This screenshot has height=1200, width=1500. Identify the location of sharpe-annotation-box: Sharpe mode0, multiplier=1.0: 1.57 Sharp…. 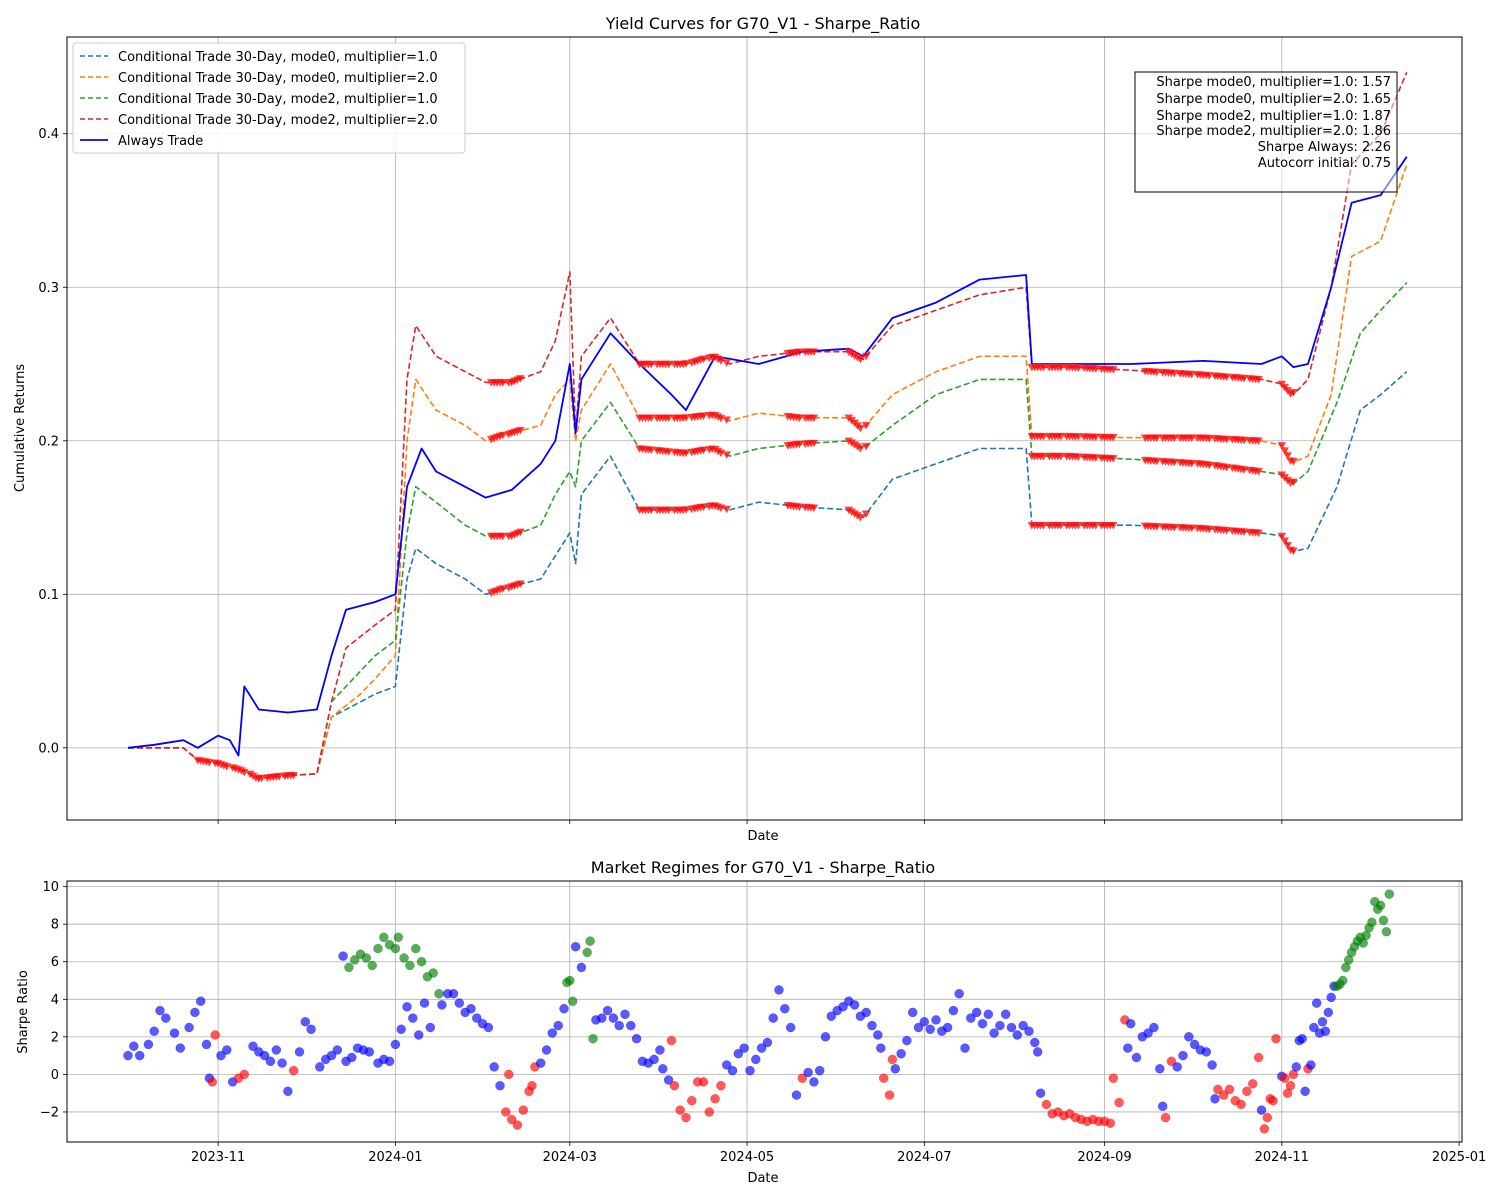
(1266, 132).